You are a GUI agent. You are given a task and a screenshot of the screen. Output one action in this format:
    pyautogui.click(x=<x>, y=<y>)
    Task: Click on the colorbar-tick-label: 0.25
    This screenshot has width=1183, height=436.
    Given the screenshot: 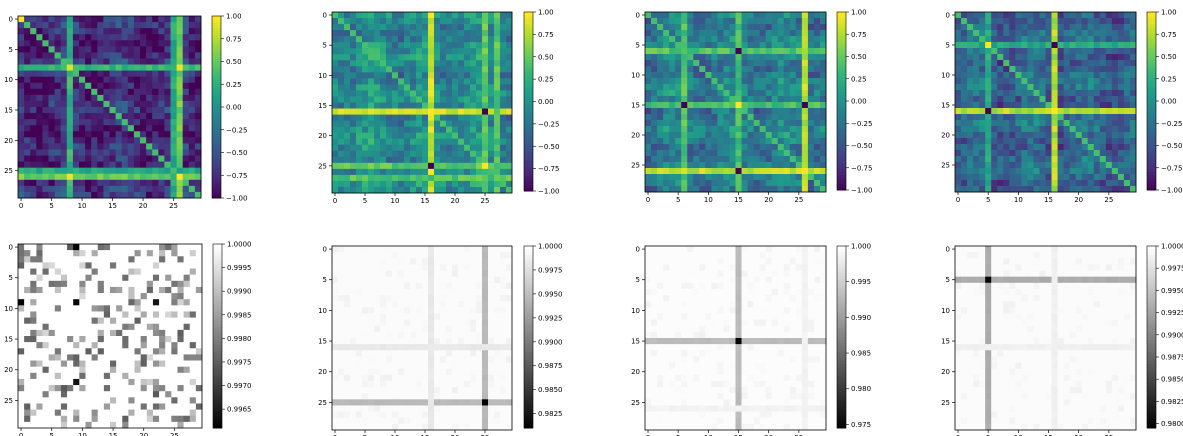 What is the action you would take?
    pyautogui.click(x=546, y=80)
    